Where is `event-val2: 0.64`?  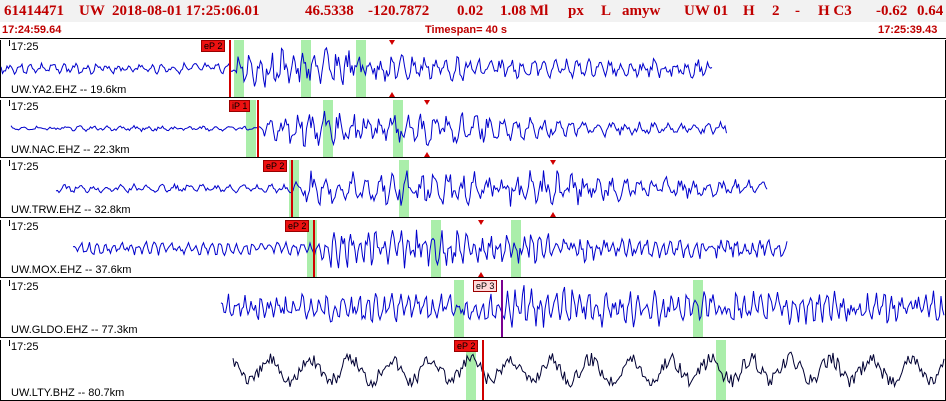 event-val2: 0.64 is located at coordinates (930, 11).